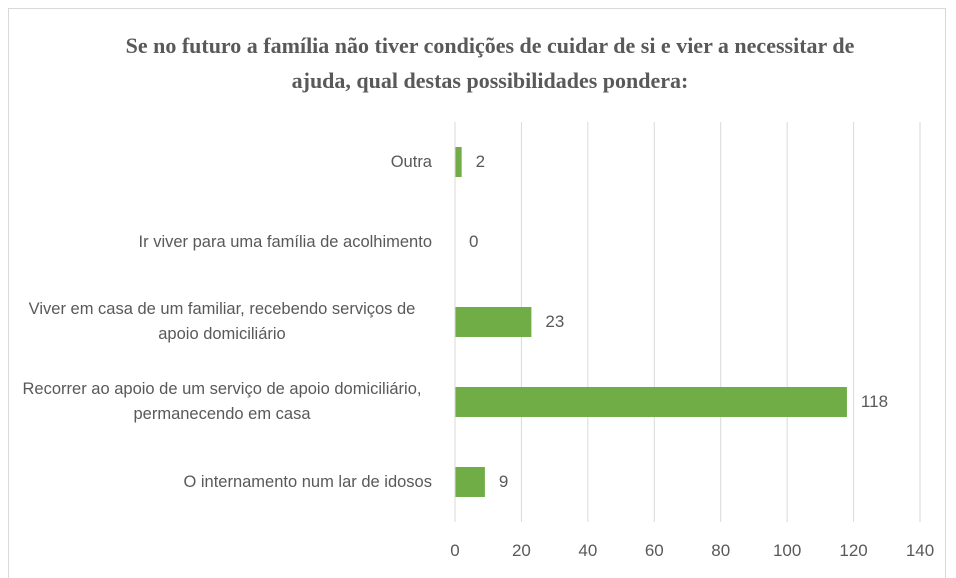 This screenshot has width=956, height=578. Describe the element at coordinates (474, 241) in the screenshot. I see `value-label: 0` at that location.